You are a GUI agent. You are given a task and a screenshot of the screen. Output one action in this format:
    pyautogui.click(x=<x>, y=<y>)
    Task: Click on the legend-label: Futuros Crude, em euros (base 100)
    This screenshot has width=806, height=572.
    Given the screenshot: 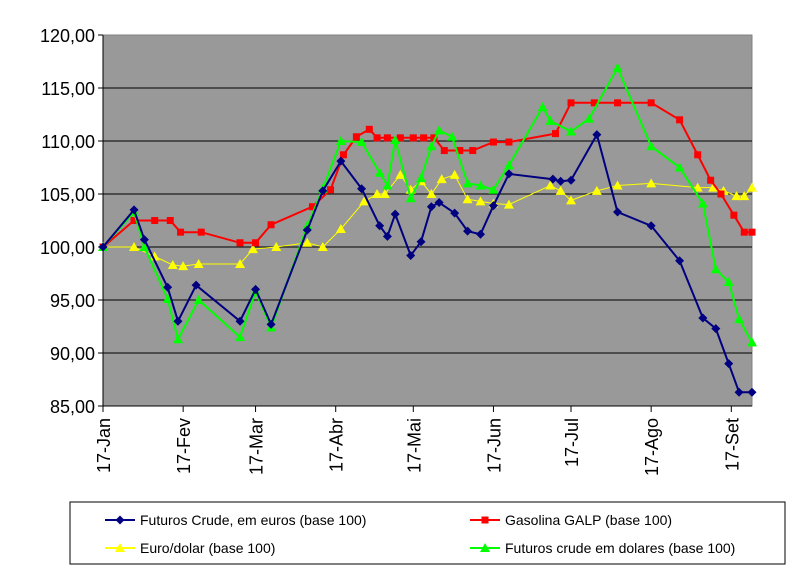 What is the action you would take?
    pyautogui.click(x=253, y=520)
    